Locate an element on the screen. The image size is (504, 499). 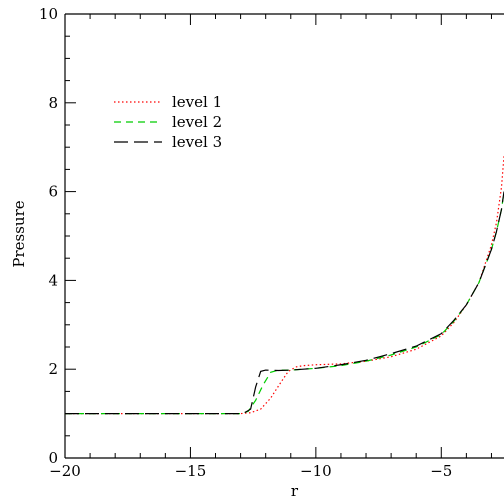
y-tick-label: 4 is located at coordinates (53, 280).